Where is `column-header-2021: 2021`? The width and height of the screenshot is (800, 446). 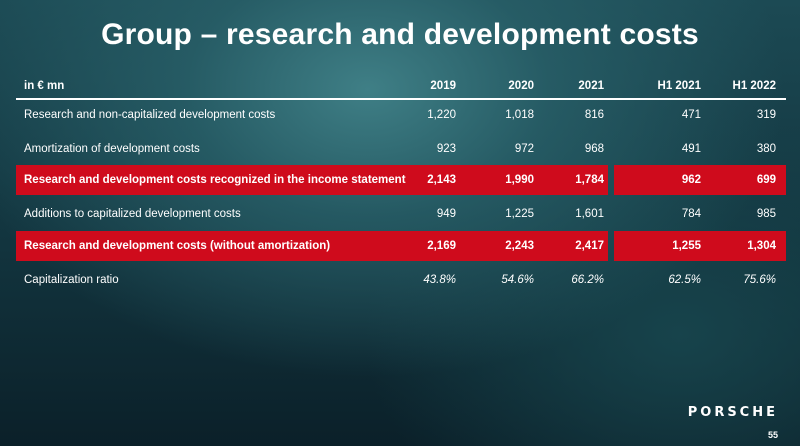 column-header-2021: 2021 is located at coordinates (591, 86).